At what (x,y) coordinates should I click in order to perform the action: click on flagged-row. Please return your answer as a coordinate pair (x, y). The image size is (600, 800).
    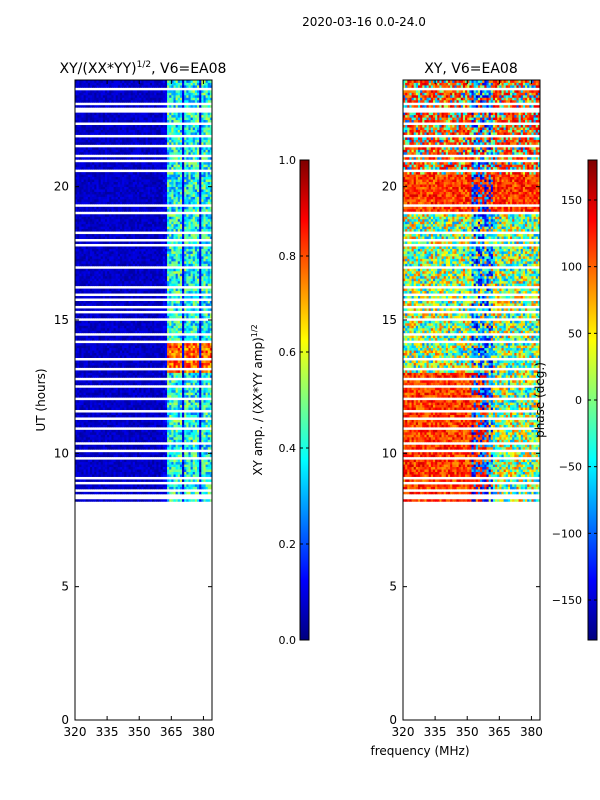
    Looking at the image, I should click on (143, 299).